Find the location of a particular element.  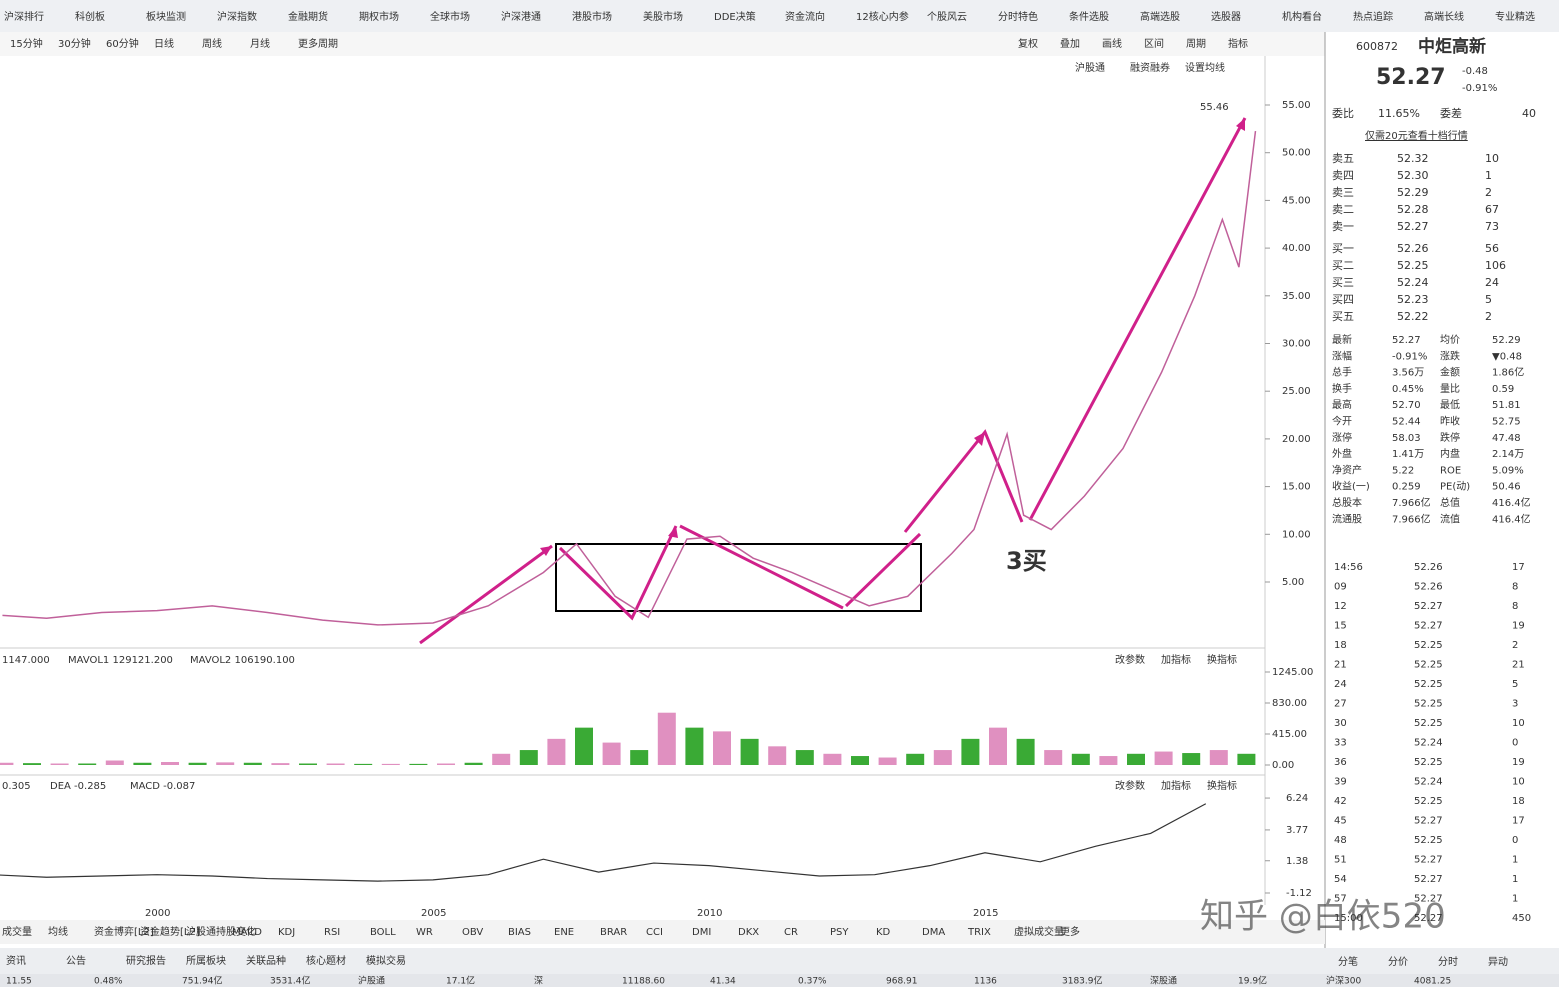

bottom-tab: 关联品种 is located at coordinates (266, 960).